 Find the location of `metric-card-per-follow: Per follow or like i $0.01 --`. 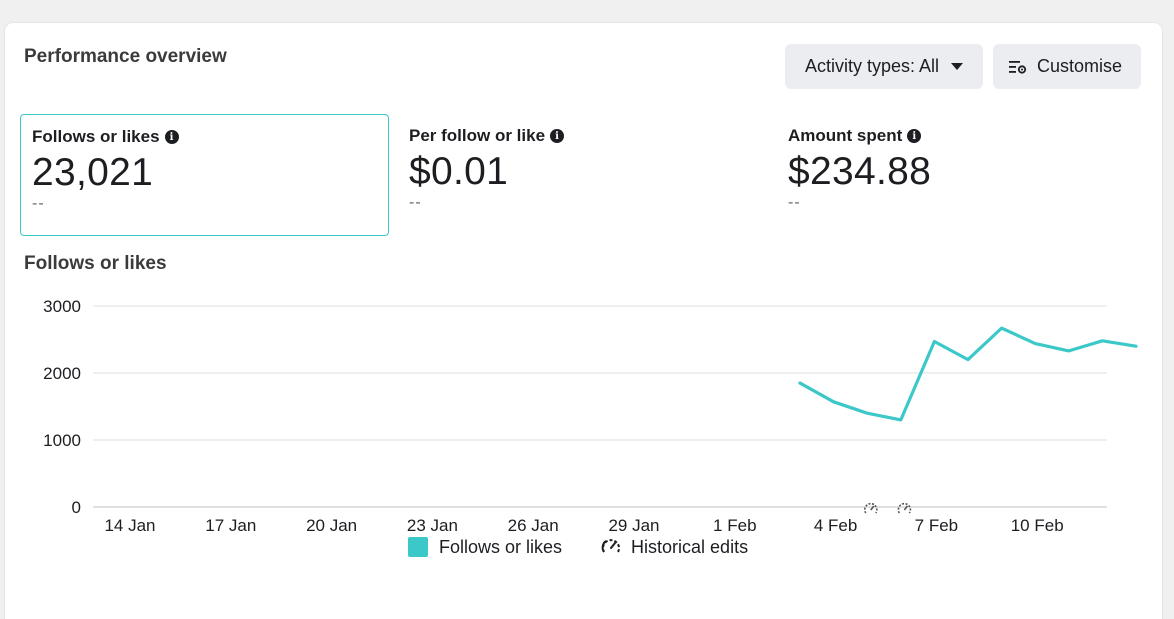

metric-card-per-follow: Per follow or like i $0.01 -- is located at coordinates (582, 175).